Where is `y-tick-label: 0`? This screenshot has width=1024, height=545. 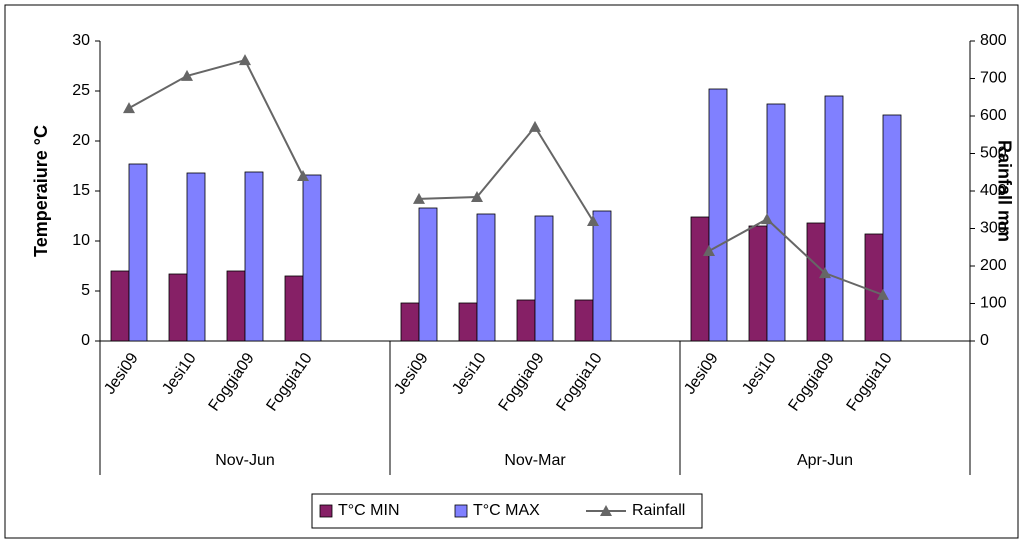
y-tick-label: 0 is located at coordinates (85, 340).